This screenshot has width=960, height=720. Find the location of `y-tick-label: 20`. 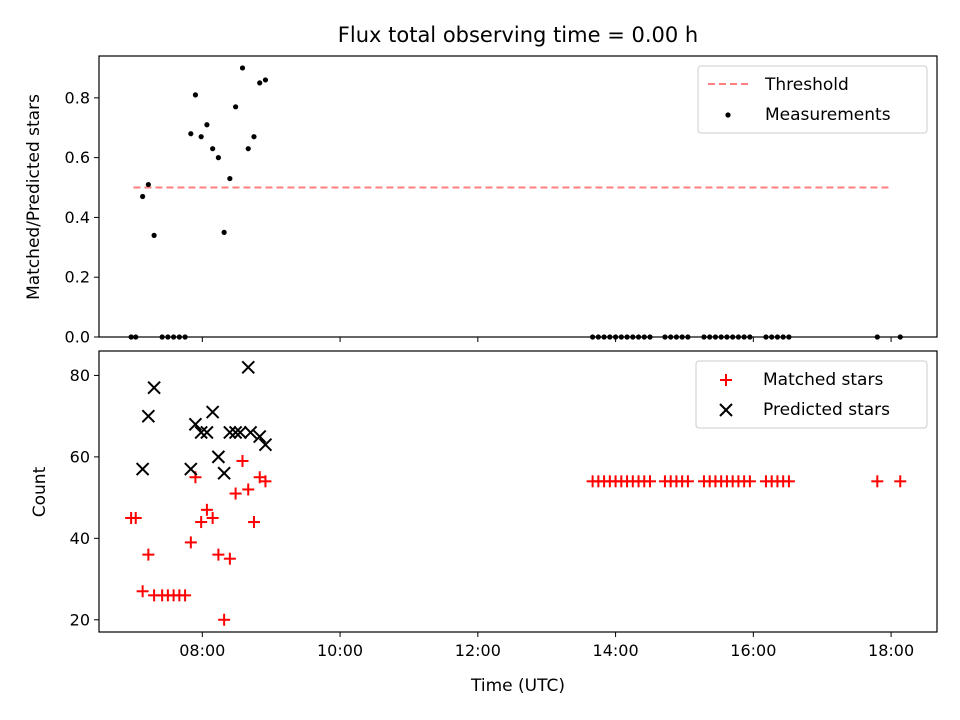

y-tick-label: 20 is located at coordinates (80, 619).